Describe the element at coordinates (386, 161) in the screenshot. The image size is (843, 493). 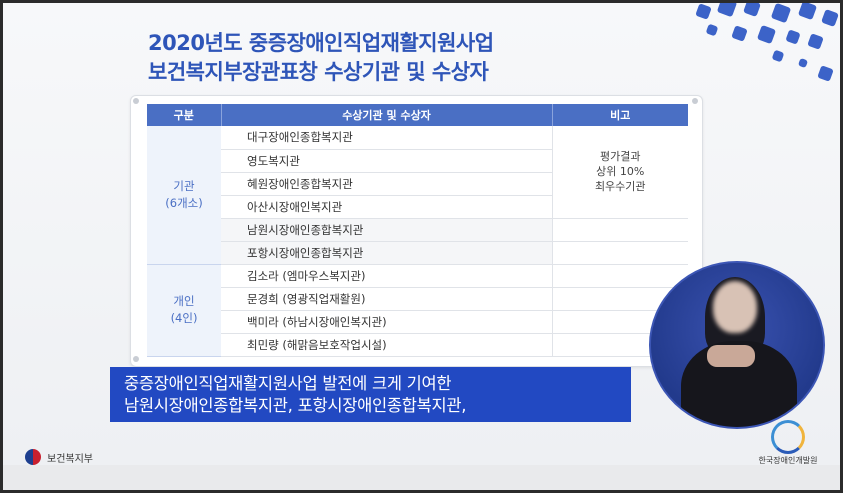
I see `institution-name: 영도복지관` at that location.